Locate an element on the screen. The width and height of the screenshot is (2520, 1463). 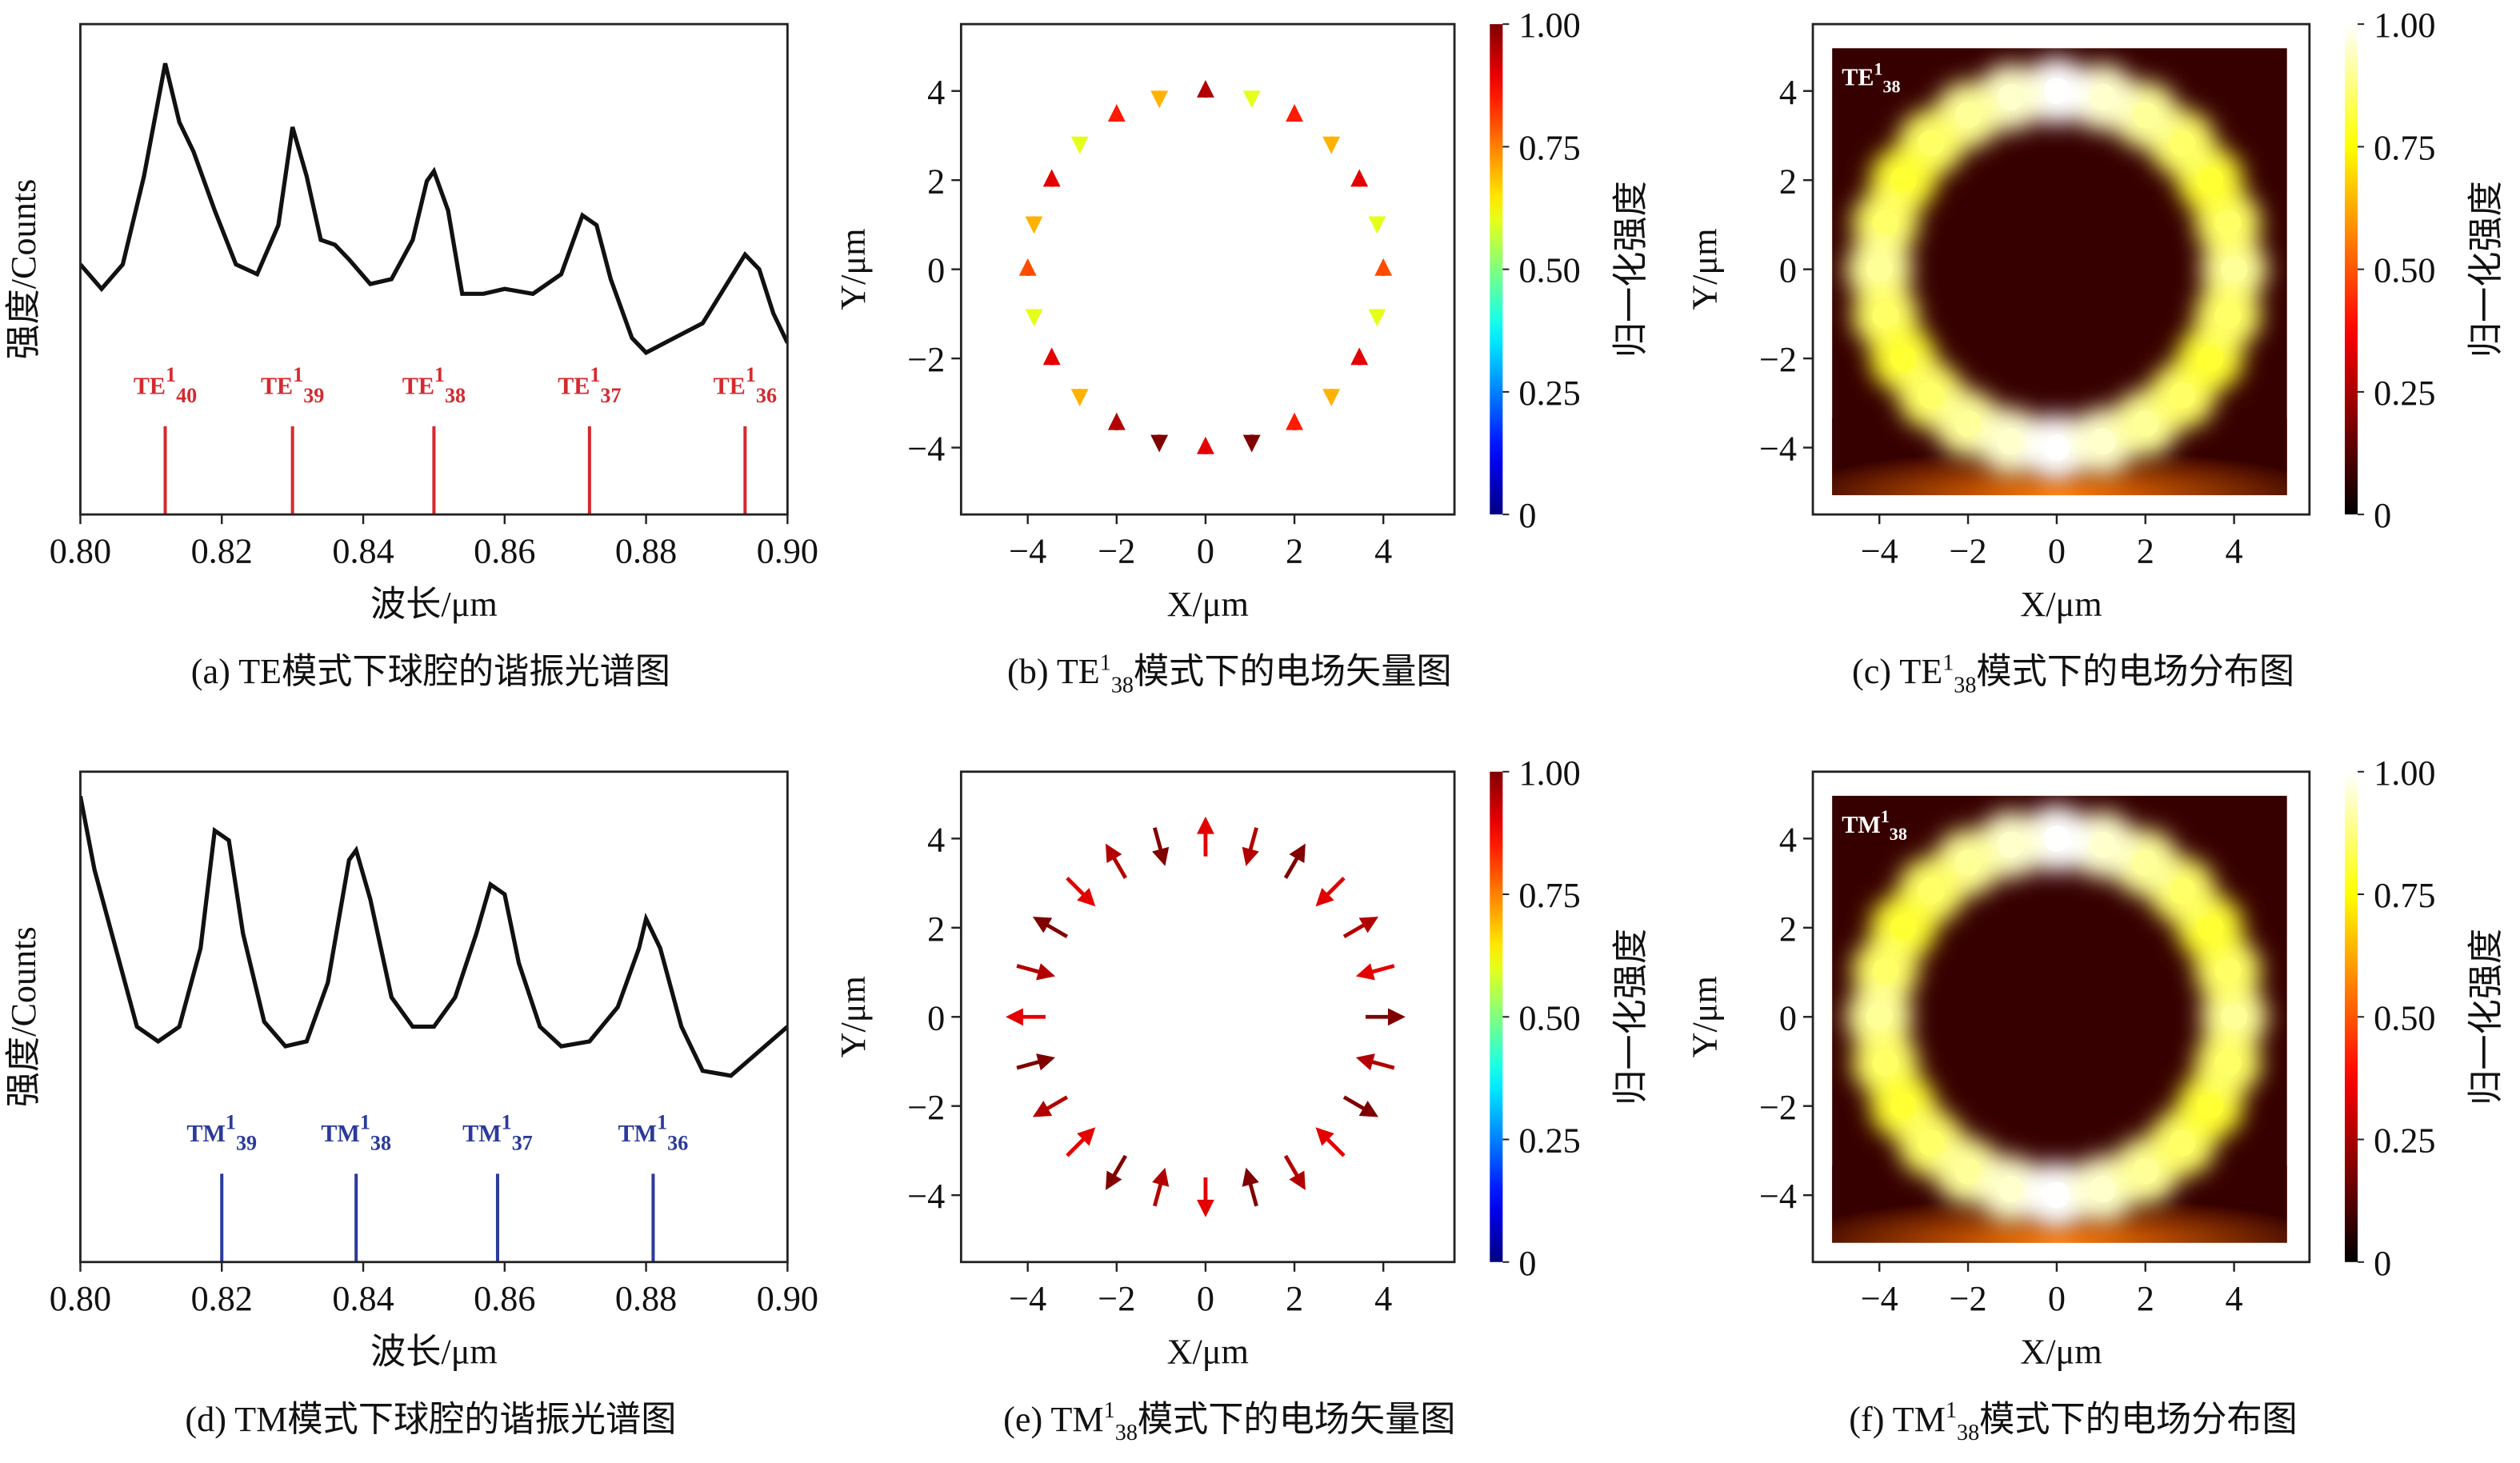
text-part: (c) TE is located at coordinates (1897, 671).